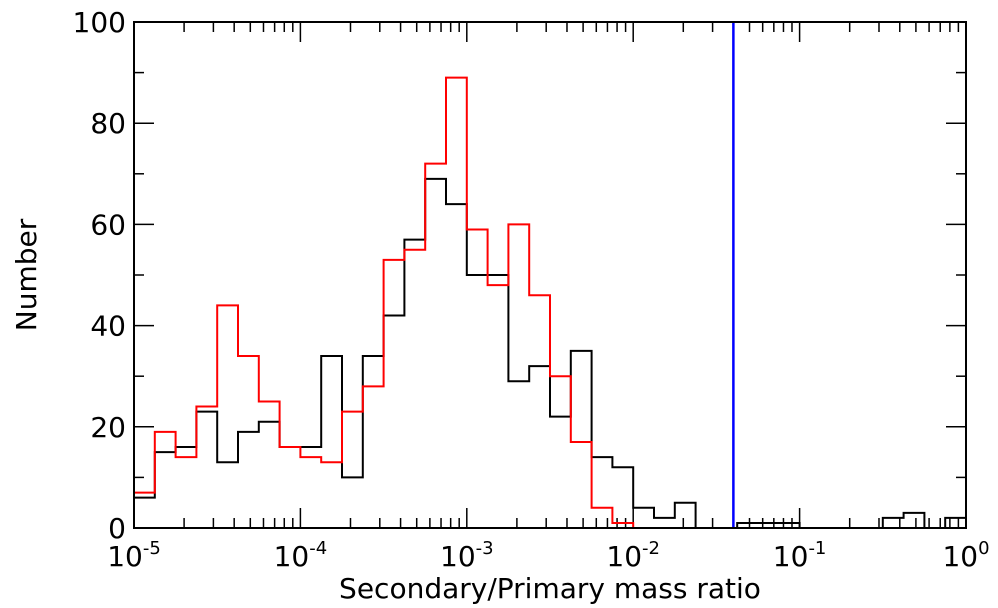 The height and width of the screenshot is (608, 998). I want to click on x-tick-label: 10⁻⁵, so click(134, 555).